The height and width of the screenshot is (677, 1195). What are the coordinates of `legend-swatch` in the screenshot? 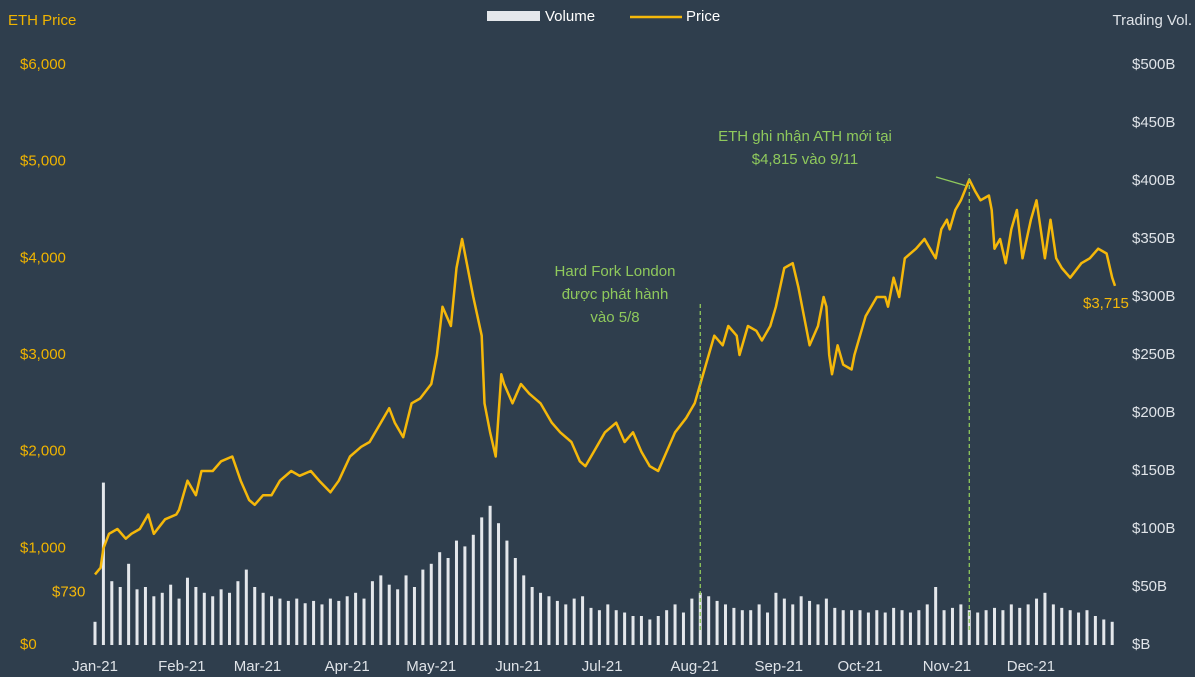 It's located at (513, 16).